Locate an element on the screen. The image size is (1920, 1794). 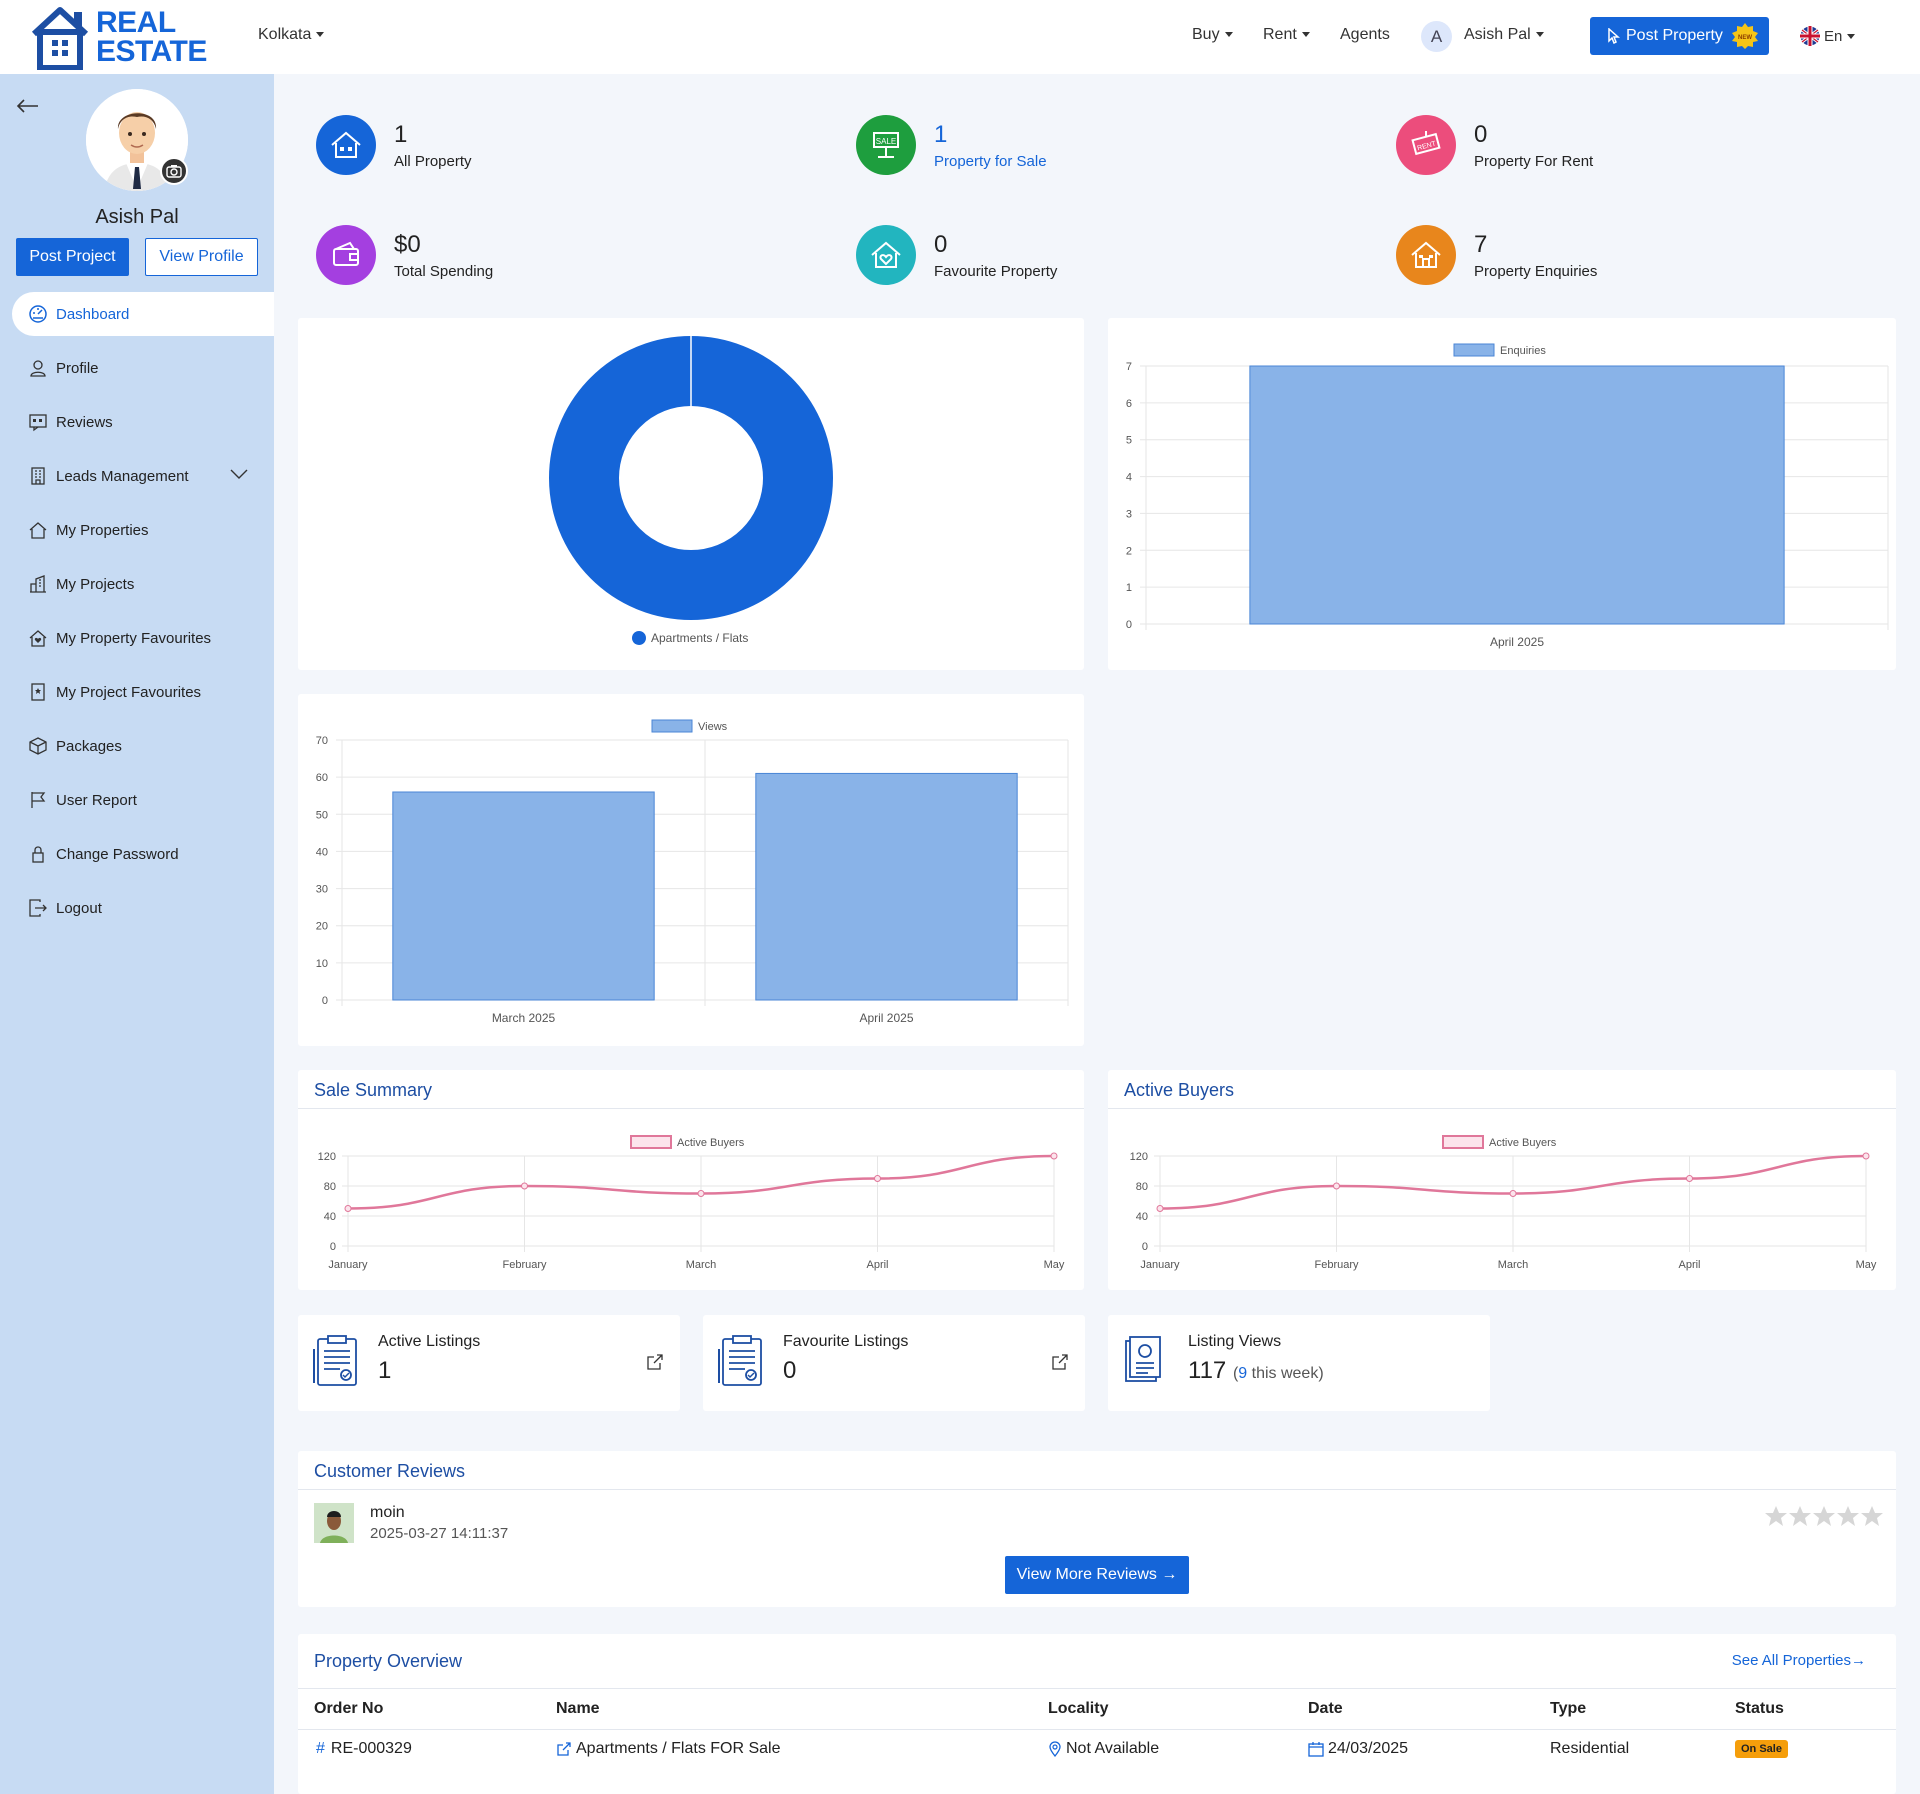
stat-icon-circle is located at coordinates (886, 255).